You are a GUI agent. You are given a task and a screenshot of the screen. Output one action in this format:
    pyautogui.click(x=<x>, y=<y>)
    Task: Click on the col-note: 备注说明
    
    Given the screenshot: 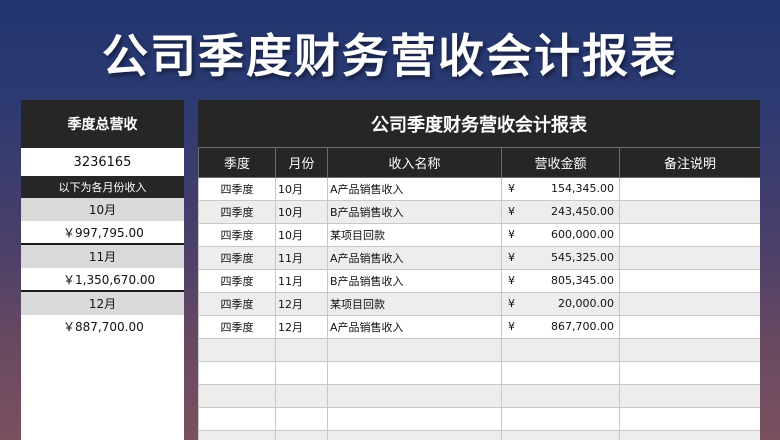 What is the action you would take?
    pyautogui.click(x=689, y=162)
    